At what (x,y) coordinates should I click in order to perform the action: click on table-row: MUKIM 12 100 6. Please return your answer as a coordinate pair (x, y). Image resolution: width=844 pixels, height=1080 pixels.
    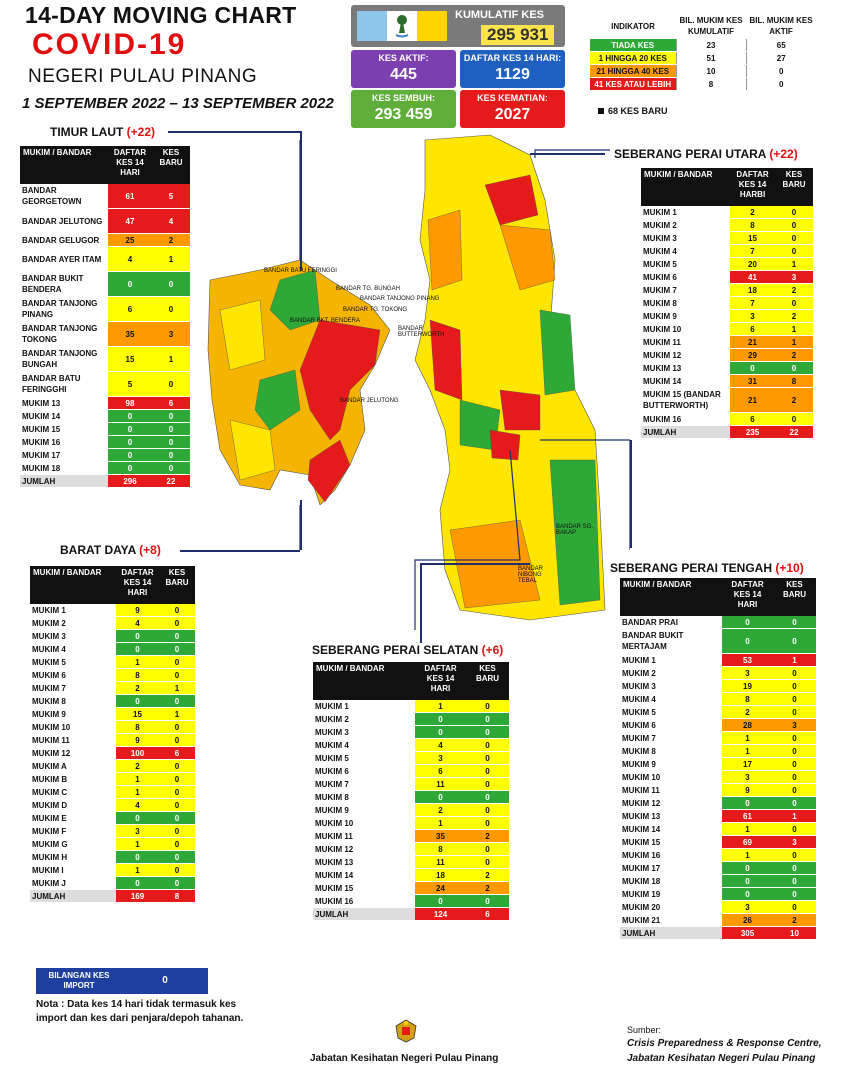
    Looking at the image, I should click on (112, 753).